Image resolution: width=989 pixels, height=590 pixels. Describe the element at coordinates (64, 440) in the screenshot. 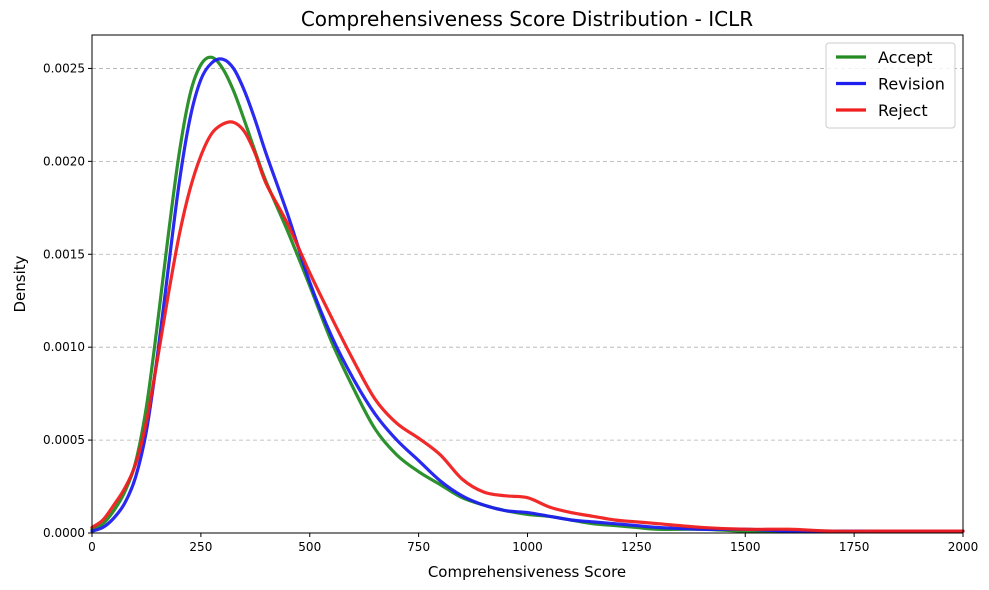

I see `y-tick-label: 0.0005` at that location.